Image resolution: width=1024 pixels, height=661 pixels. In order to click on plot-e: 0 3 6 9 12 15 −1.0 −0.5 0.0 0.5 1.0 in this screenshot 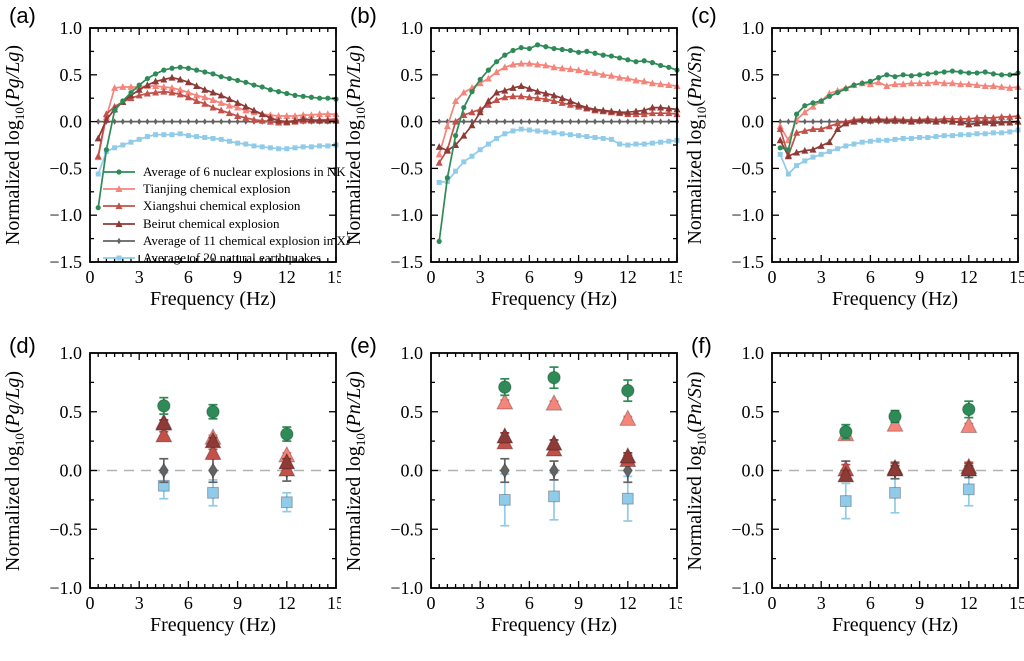, I will do `click(536, 478)`.